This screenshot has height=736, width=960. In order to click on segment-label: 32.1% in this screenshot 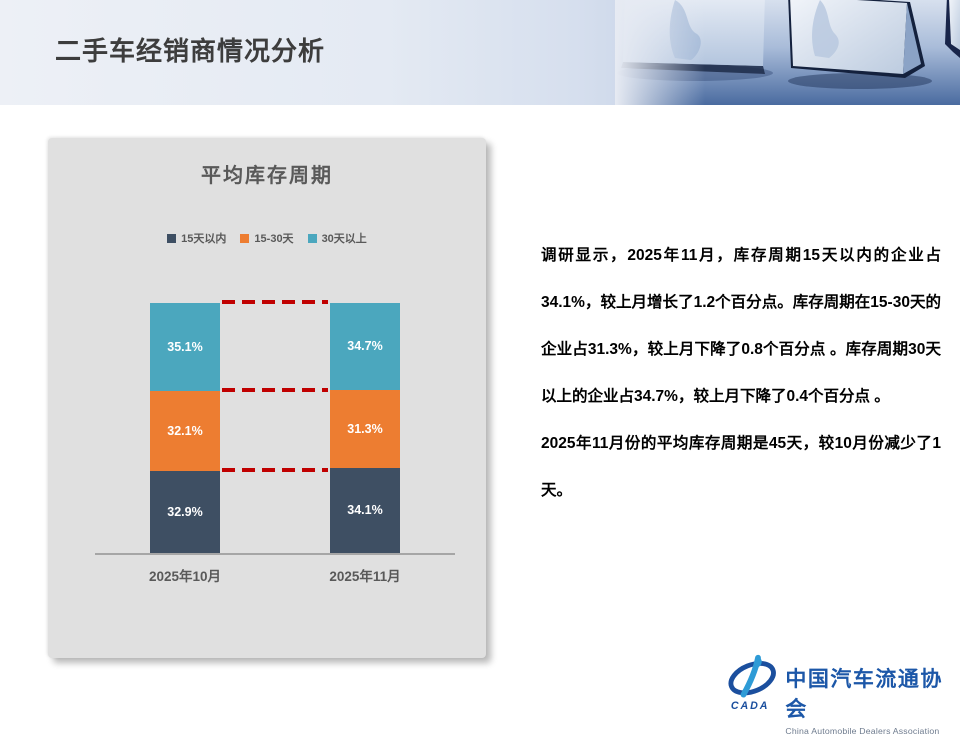, I will do `click(185, 430)`.